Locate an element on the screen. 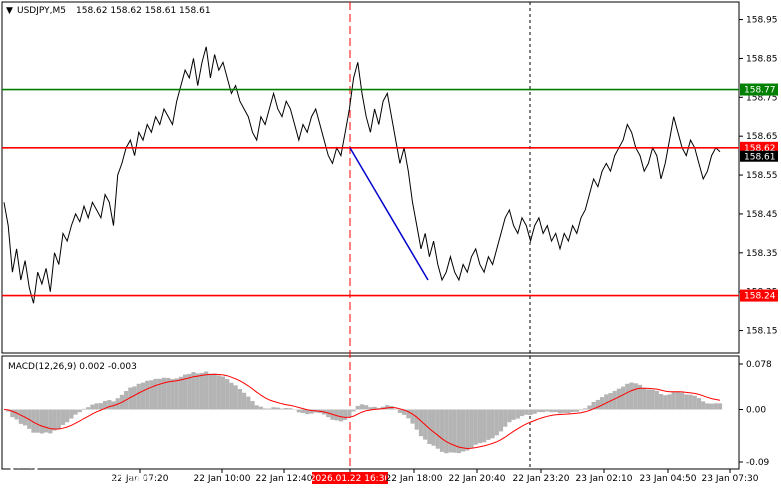 The width and height of the screenshot is (781, 489). level-tag-label: 158.62 is located at coordinates (760, 149).